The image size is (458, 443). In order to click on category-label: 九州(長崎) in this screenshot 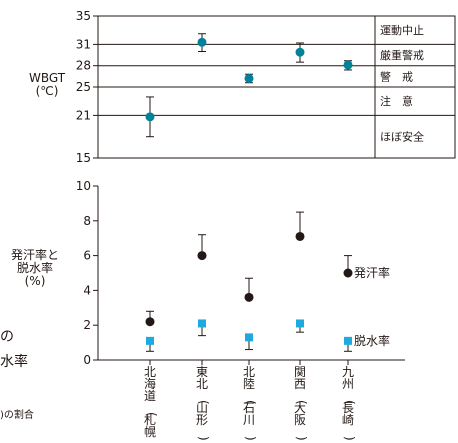, I will do `click(349, 403)`.